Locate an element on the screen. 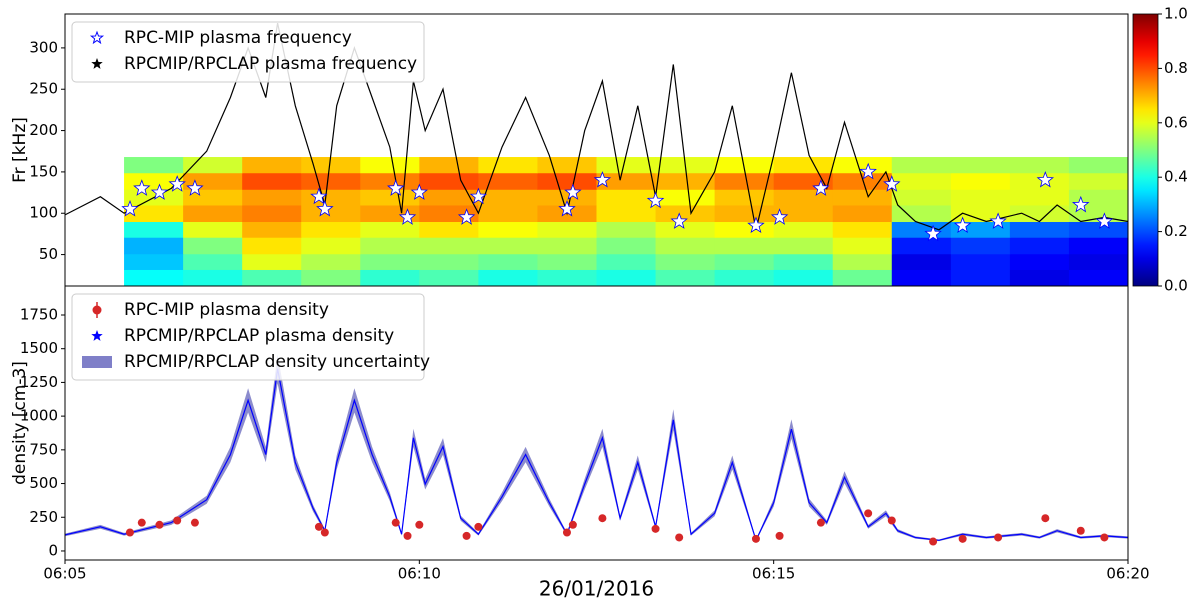 This screenshot has width=1191, height=603. y-axis-label: Fr [kHz] is located at coordinates (20, 150).